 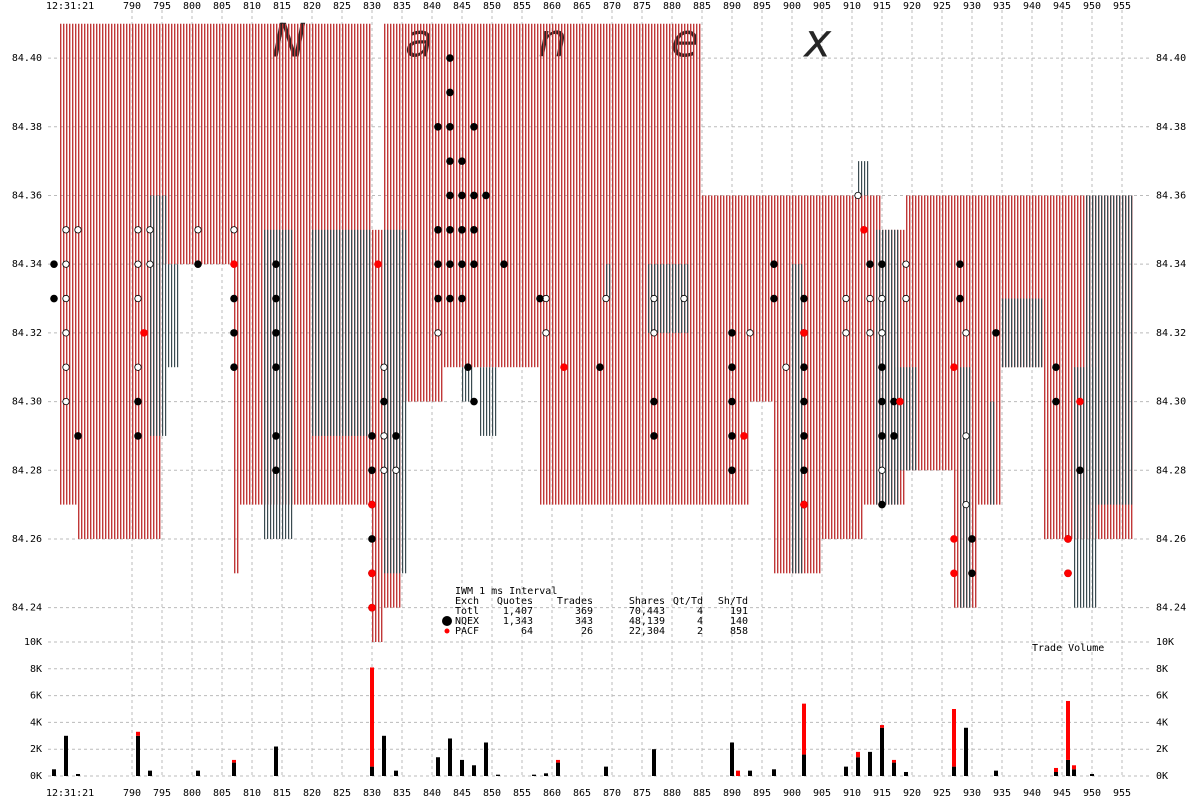 What do you see at coordinates (1002, 793) in the screenshot?
I see `x-tick-label: 935` at bounding box center [1002, 793].